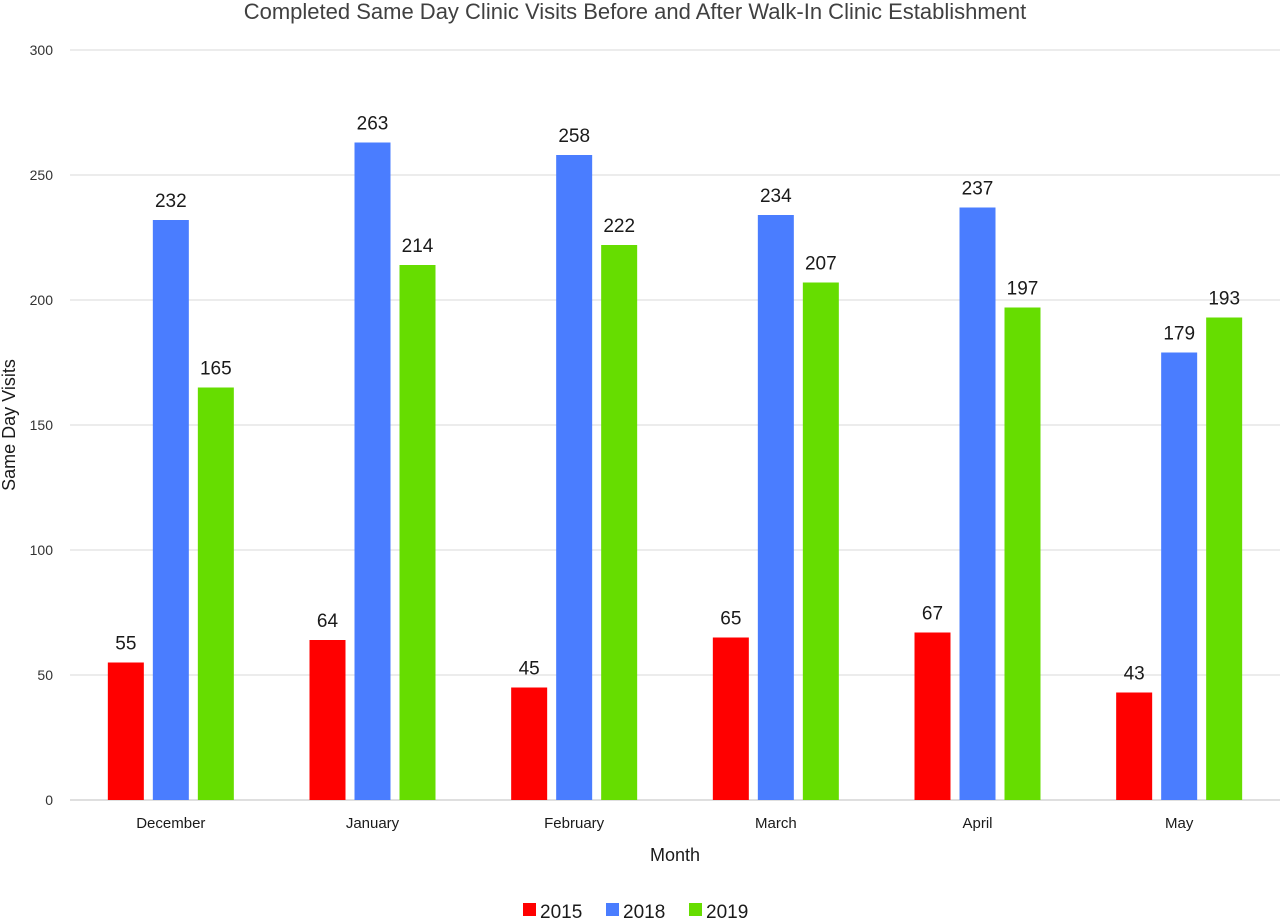  Describe the element at coordinates (1179, 823) in the screenshot. I see `x-category-label: May` at that location.